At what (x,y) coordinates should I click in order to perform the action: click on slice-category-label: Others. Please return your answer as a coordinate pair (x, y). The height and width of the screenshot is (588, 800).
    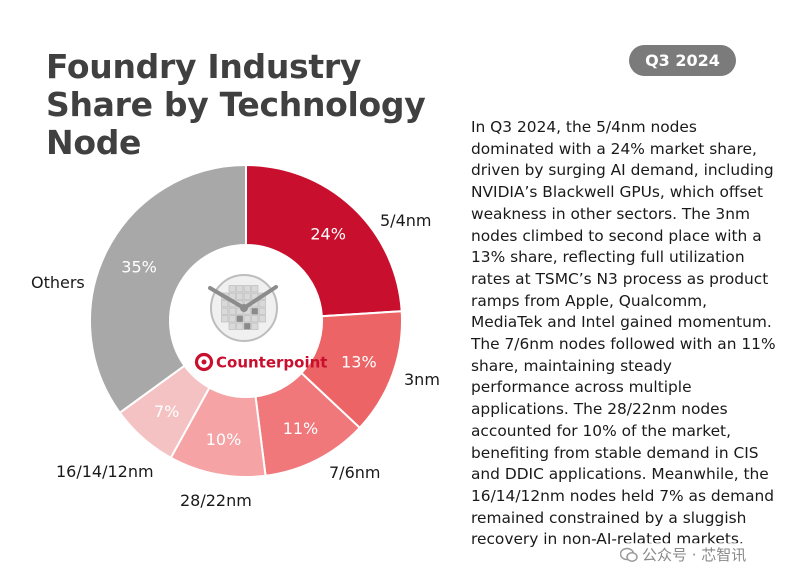
    Looking at the image, I should click on (58, 282).